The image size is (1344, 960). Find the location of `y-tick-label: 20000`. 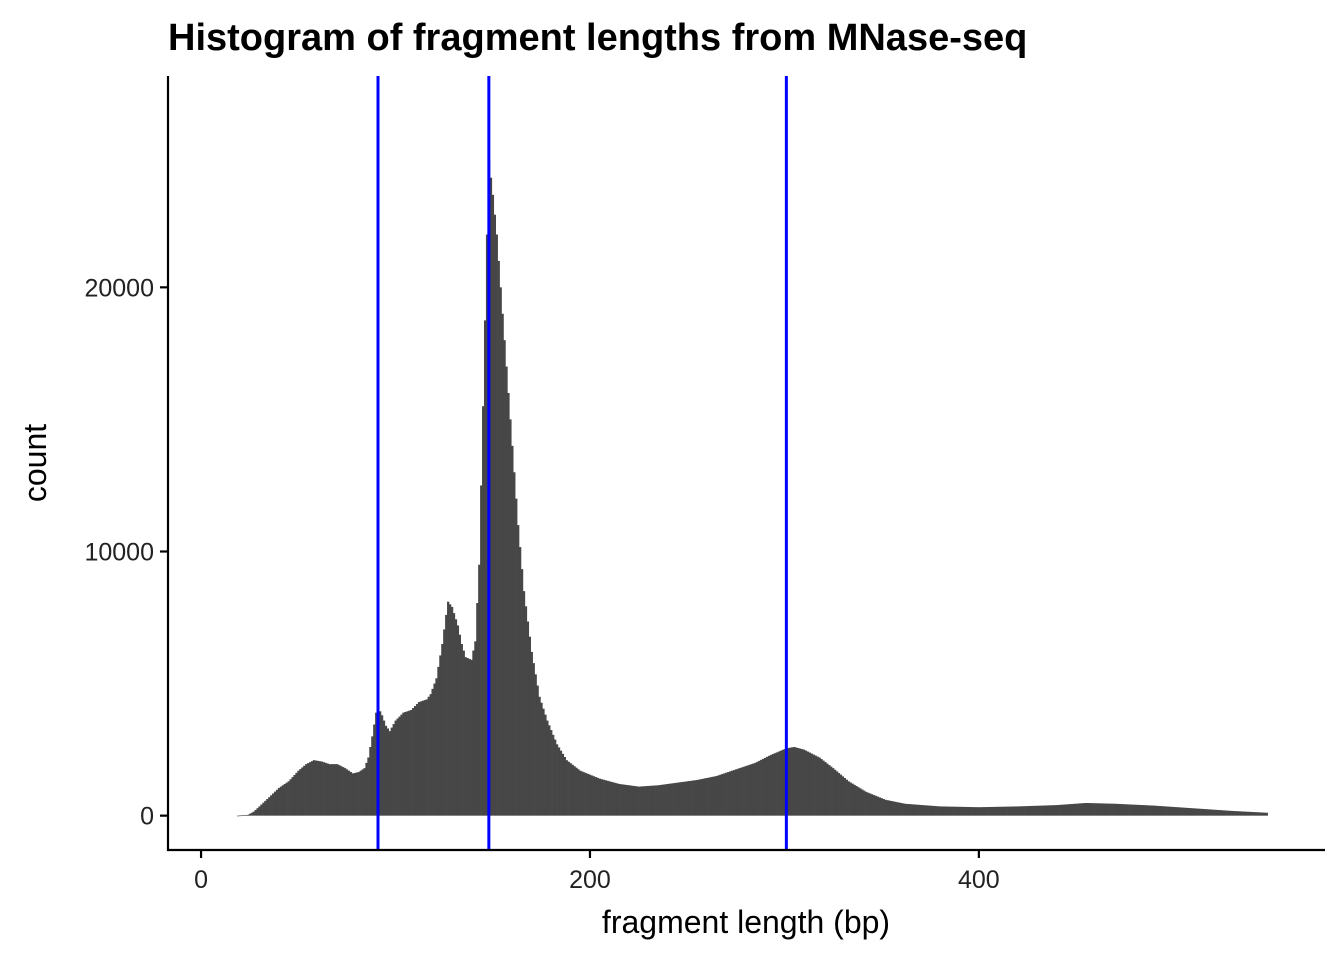

y-tick-label: 20000 is located at coordinates (119, 288).